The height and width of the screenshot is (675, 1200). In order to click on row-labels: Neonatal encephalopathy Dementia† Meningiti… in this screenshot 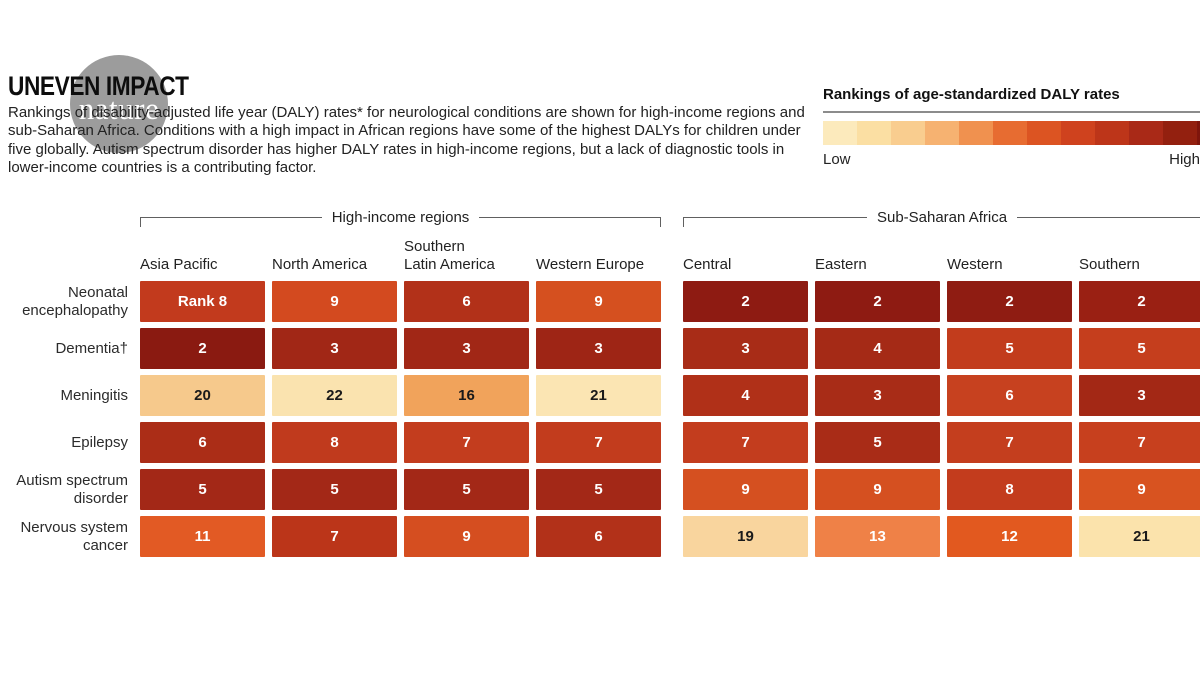, I will do `click(67, 419)`.